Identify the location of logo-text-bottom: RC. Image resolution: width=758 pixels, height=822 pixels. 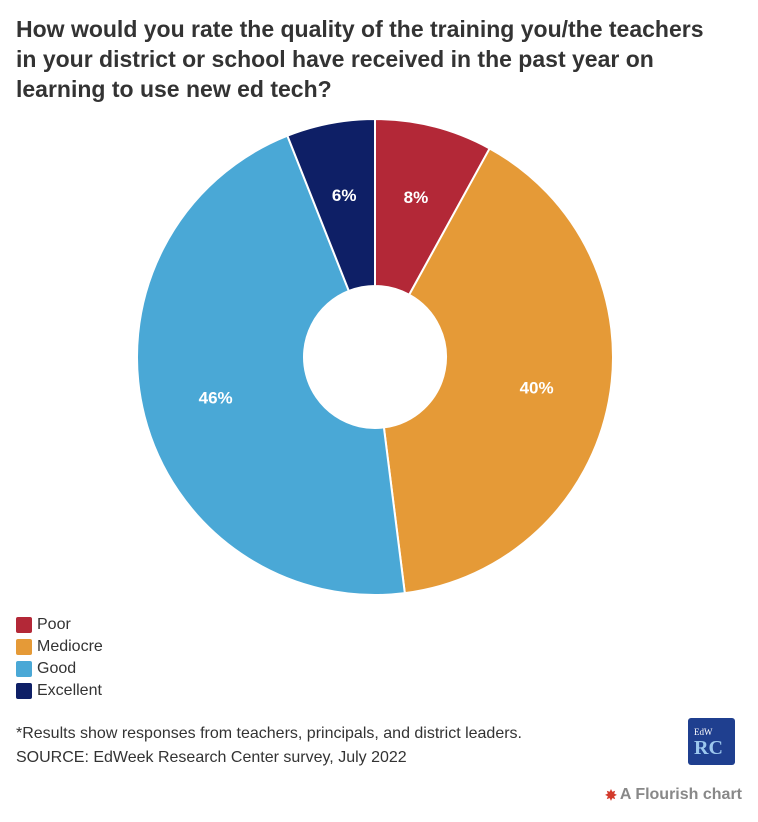
(708, 748).